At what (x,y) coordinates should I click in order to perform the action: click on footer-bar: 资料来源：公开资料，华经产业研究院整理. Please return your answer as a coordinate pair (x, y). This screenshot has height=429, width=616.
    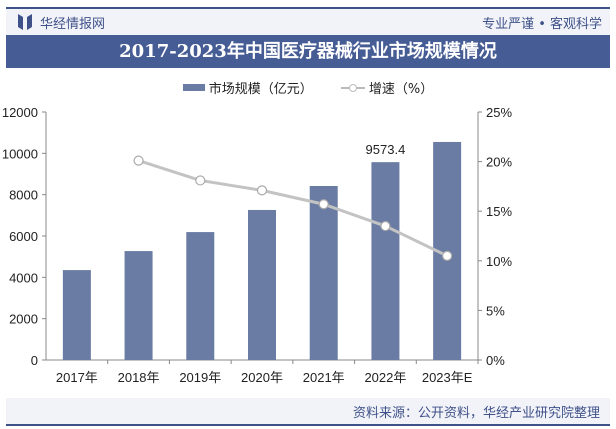
    Looking at the image, I should click on (308, 411).